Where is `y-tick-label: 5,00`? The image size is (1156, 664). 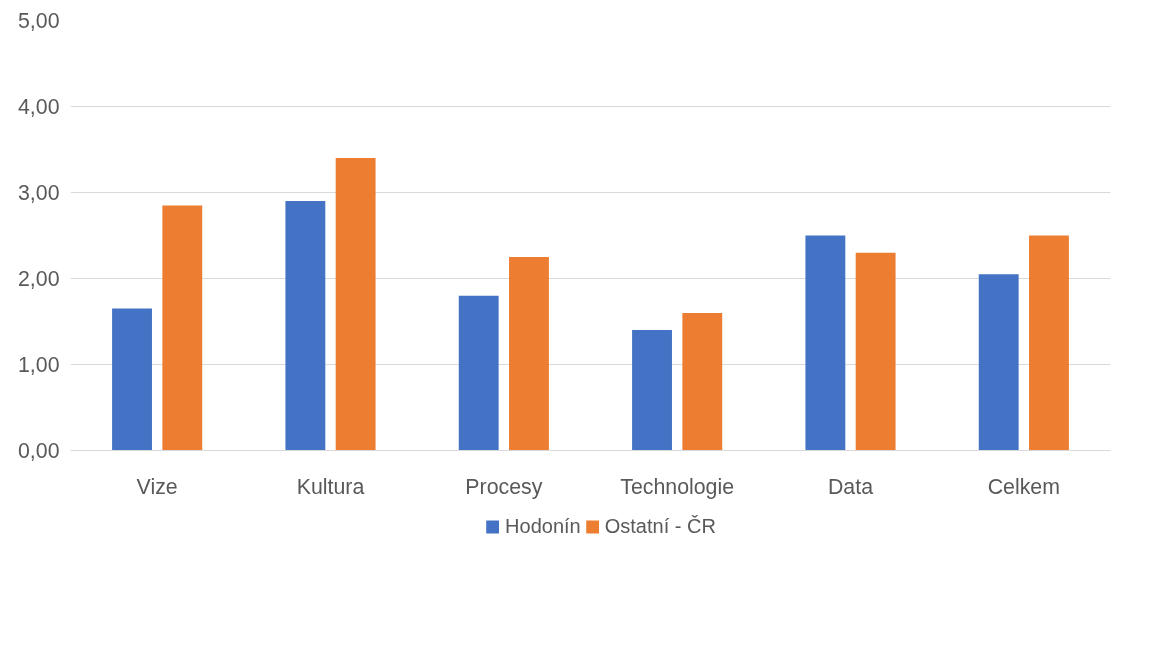
y-tick-label: 5,00 is located at coordinates (38, 21).